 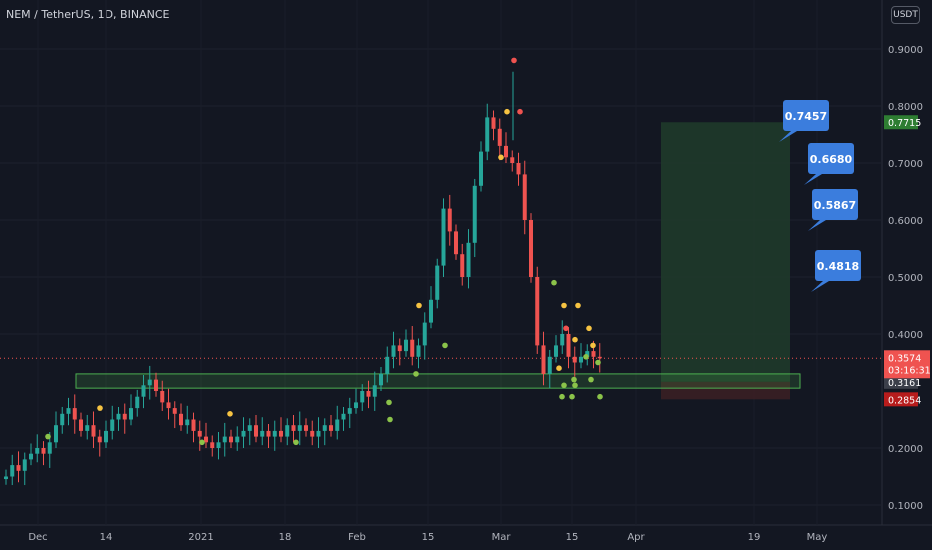 I want to click on x-tick-label: Feb, so click(x=357, y=537).